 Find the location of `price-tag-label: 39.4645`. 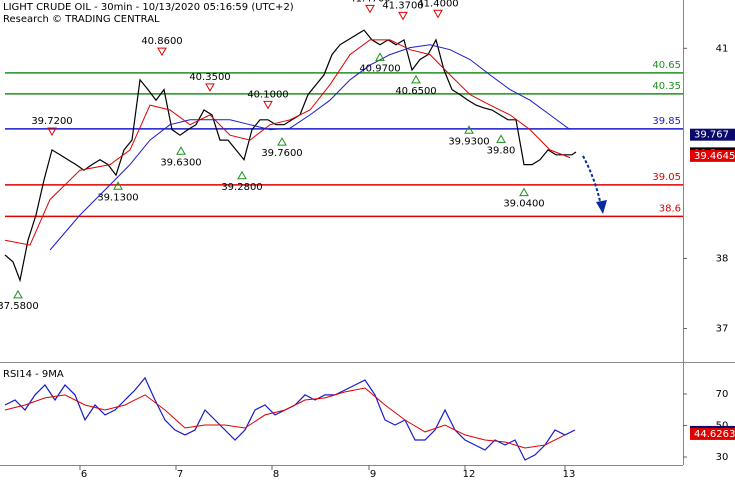

price-tag-label: 39.4645 is located at coordinates (714, 156).